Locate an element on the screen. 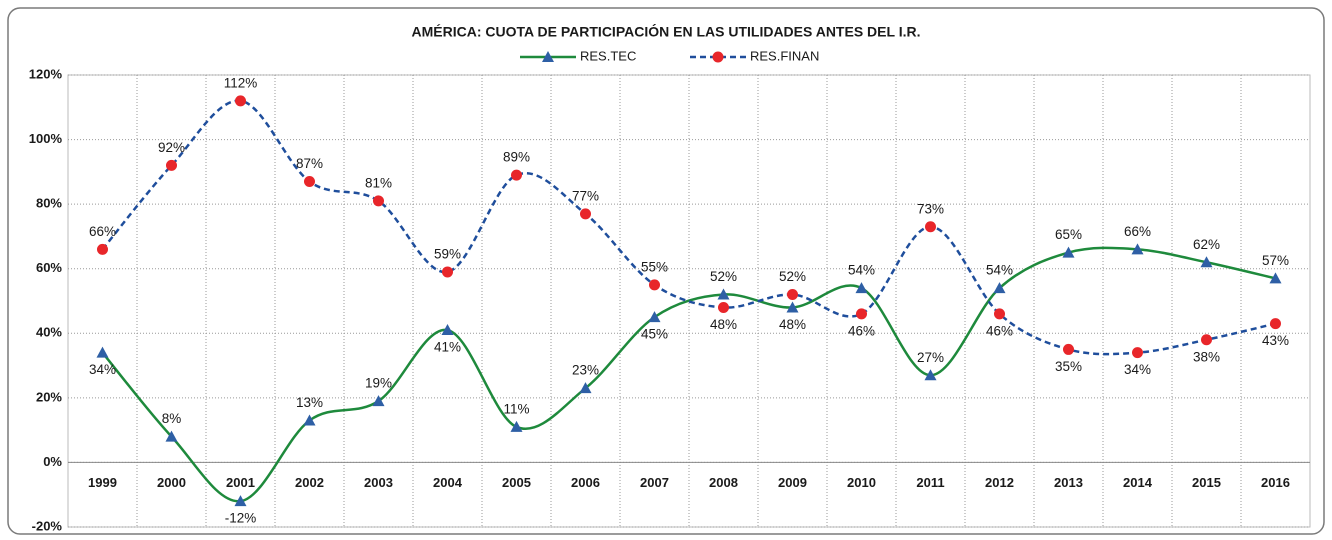  x-tick-label: 2007 is located at coordinates (654, 482).